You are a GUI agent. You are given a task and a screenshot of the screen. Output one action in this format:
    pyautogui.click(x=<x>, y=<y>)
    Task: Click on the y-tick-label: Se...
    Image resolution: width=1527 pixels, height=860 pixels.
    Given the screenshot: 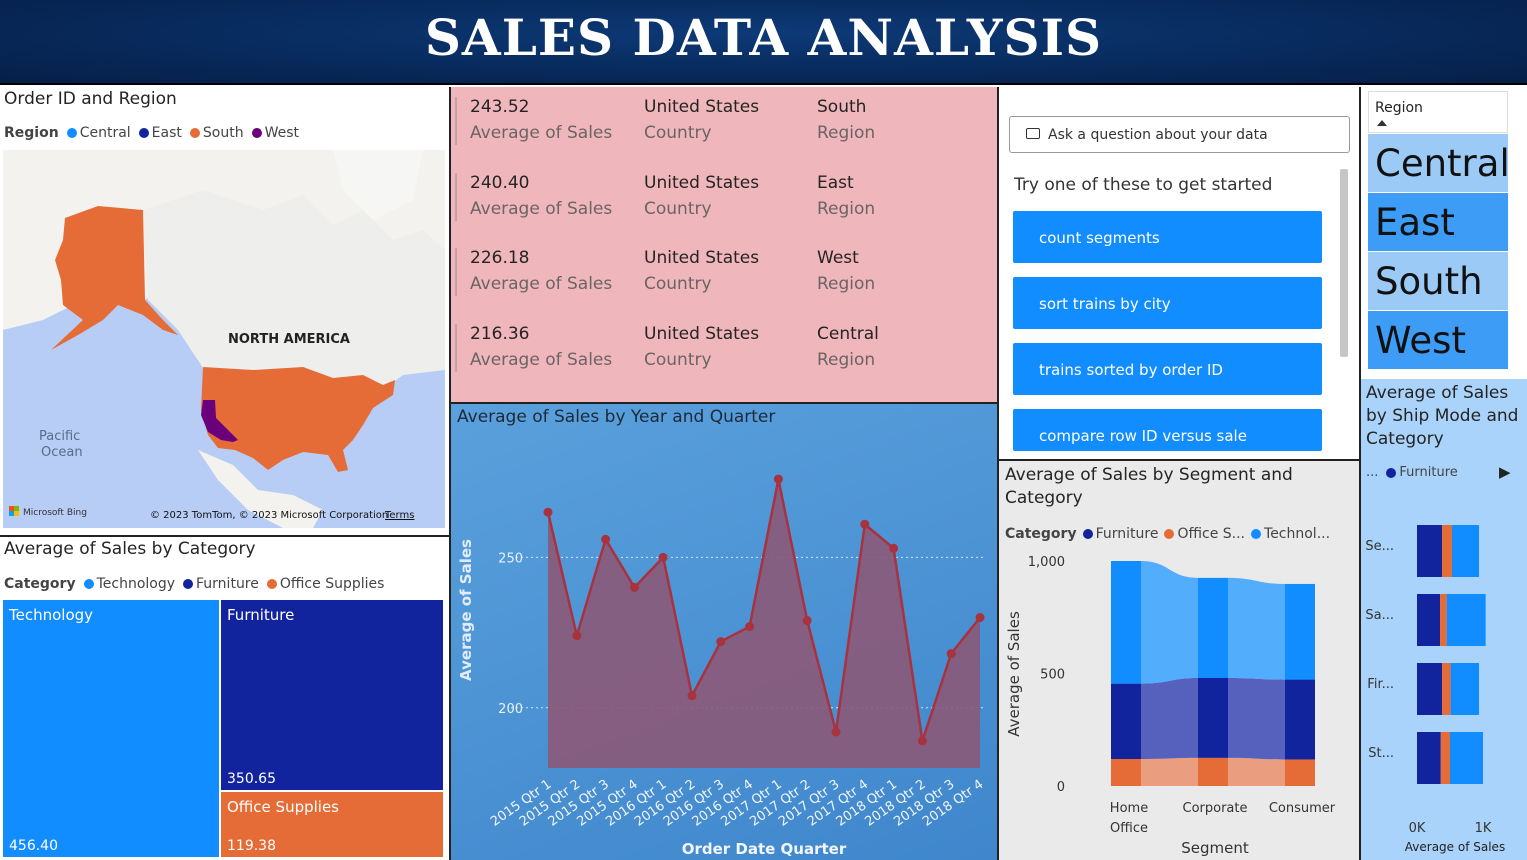 What is the action you would take?
    pyautogui.click(x=1379, y=546)
    